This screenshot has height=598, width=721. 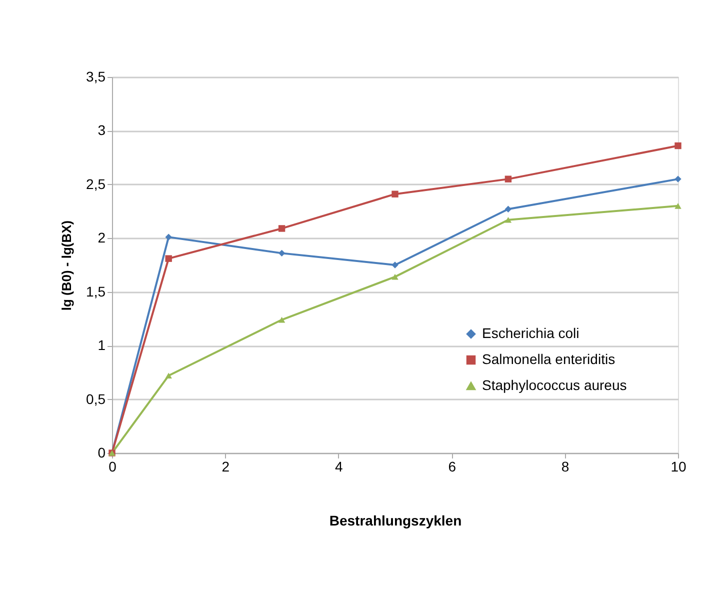 I want to click on legend-label: Escherichia coli, so click(x=531, y=333).